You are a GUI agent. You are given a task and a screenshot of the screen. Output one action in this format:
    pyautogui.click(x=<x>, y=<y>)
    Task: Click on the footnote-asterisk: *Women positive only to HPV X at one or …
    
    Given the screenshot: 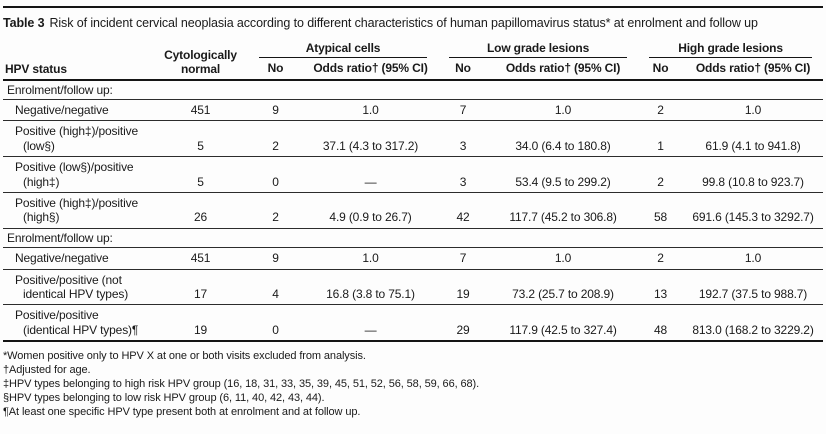 What is the action you would take?
    pyautogui.click(x=184, y=356)
    